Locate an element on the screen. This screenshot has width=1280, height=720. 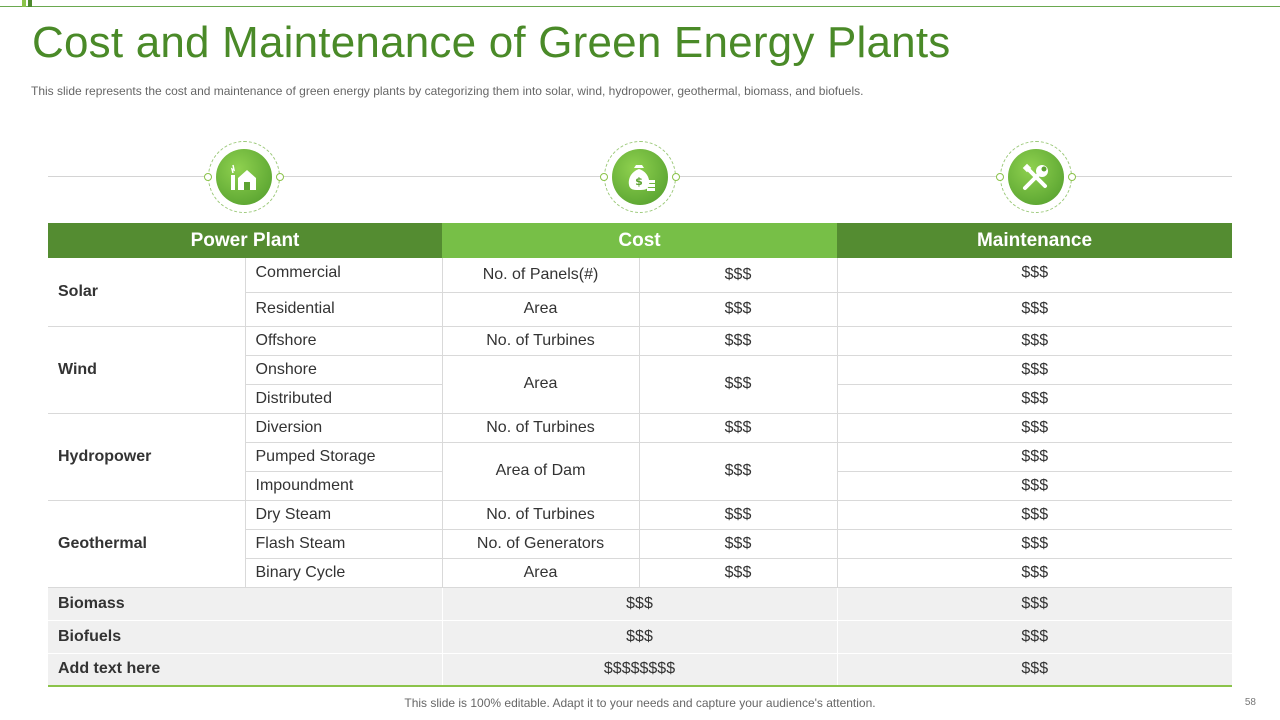
table-row: Distributed $$$ is located at coordinates (640, 399).